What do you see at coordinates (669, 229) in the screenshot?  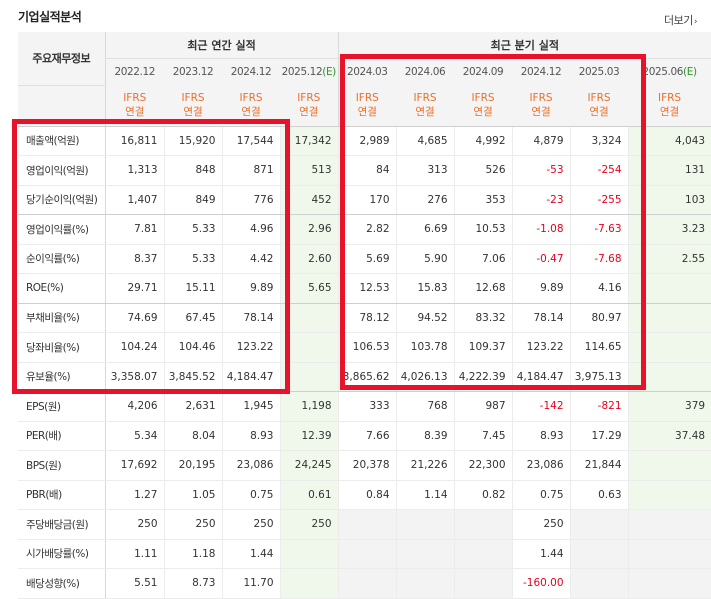 I see `table-cell: 3.23` at bounding box center [669, 229].